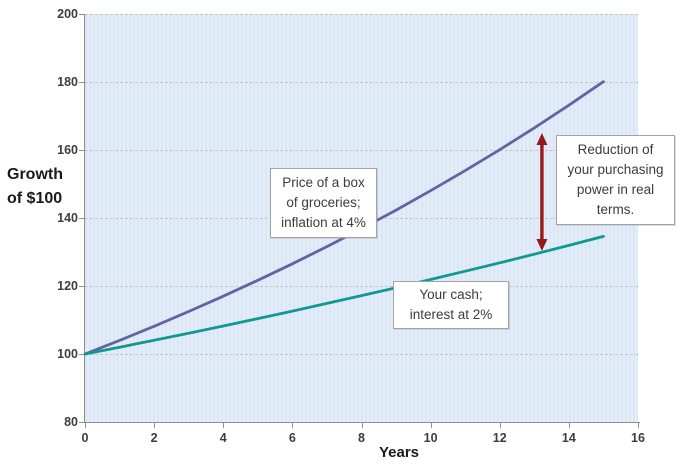 The height and width of the screenshot is (476, 680). I want to click on x-tick-label-6: 6, so click(292, 438).